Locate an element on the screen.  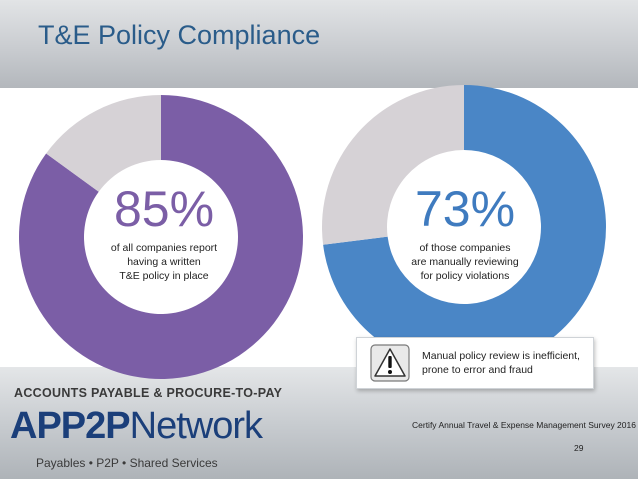
donut-1-value: 85% is located at coordinates (164, 209).